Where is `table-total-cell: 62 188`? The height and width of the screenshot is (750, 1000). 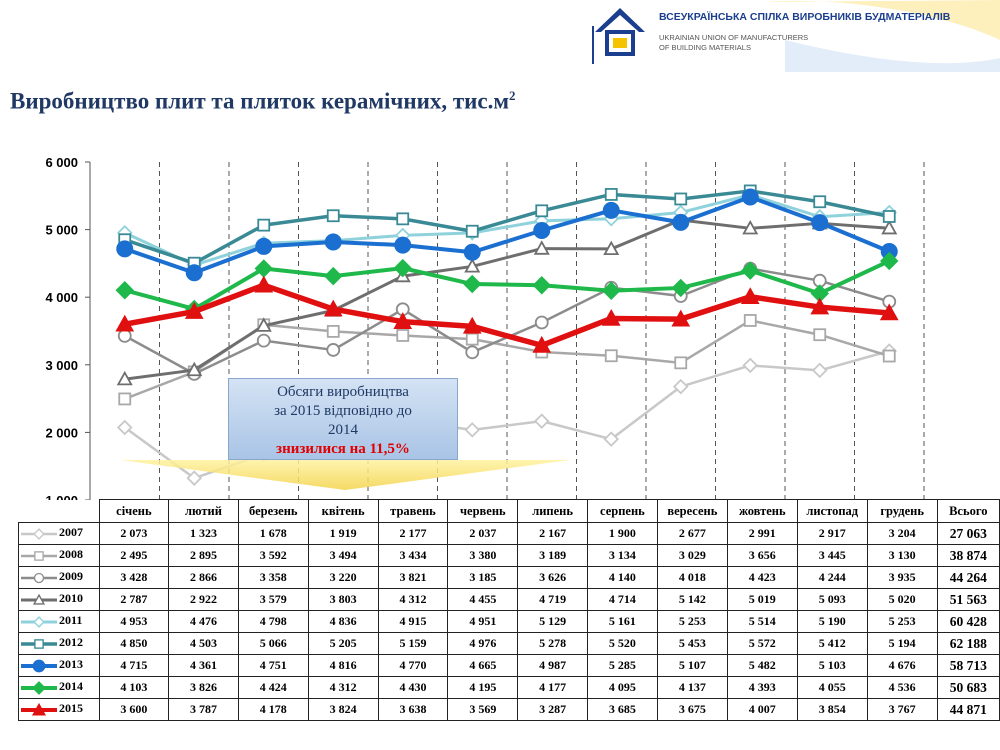
table-total-cell: 62 188 is located at coordinates (968, 643).